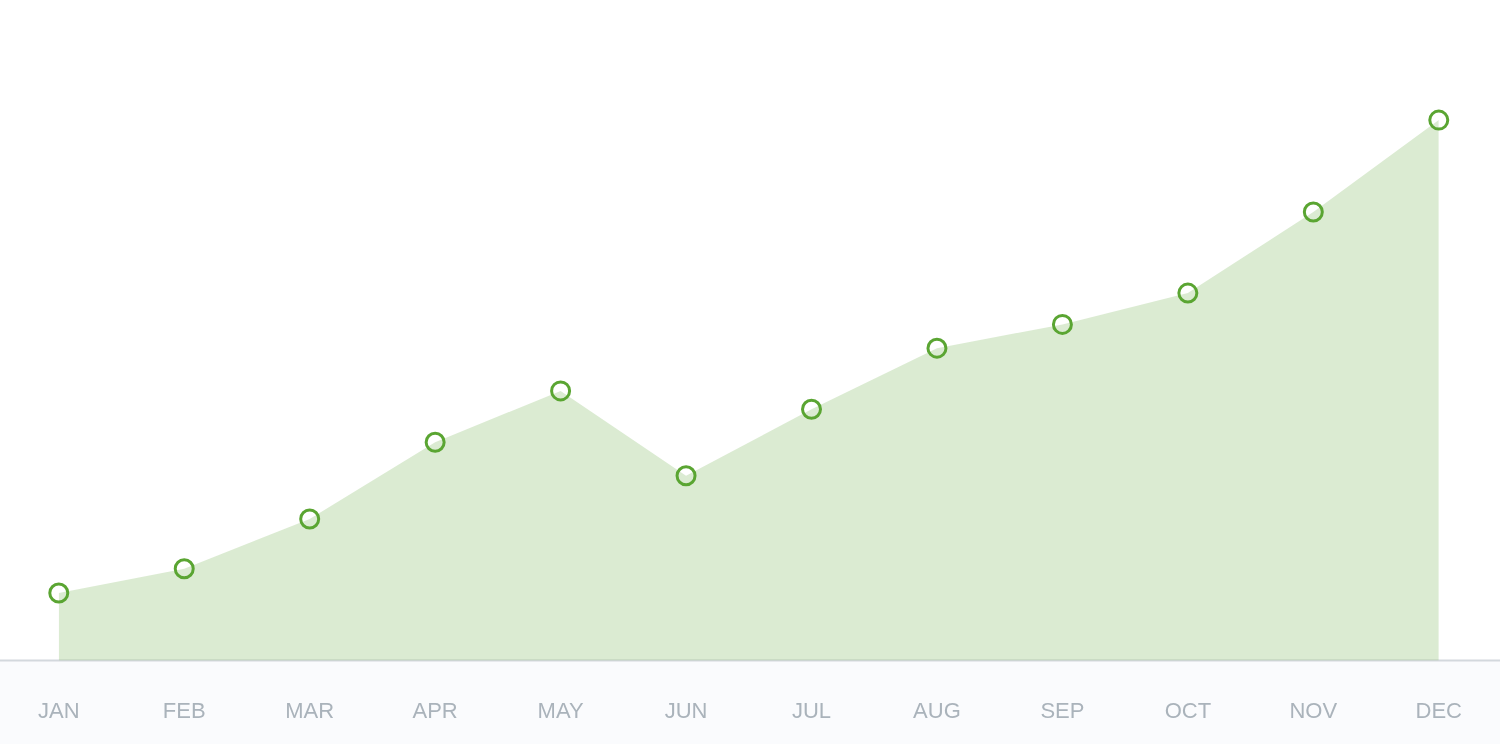 The width and height of the screenshot is (1500, 744). What do you see at coordinates (1313, 710) in the screenshot?
I see `x-tick-label: NOV` at bounding box center [1313, 710].